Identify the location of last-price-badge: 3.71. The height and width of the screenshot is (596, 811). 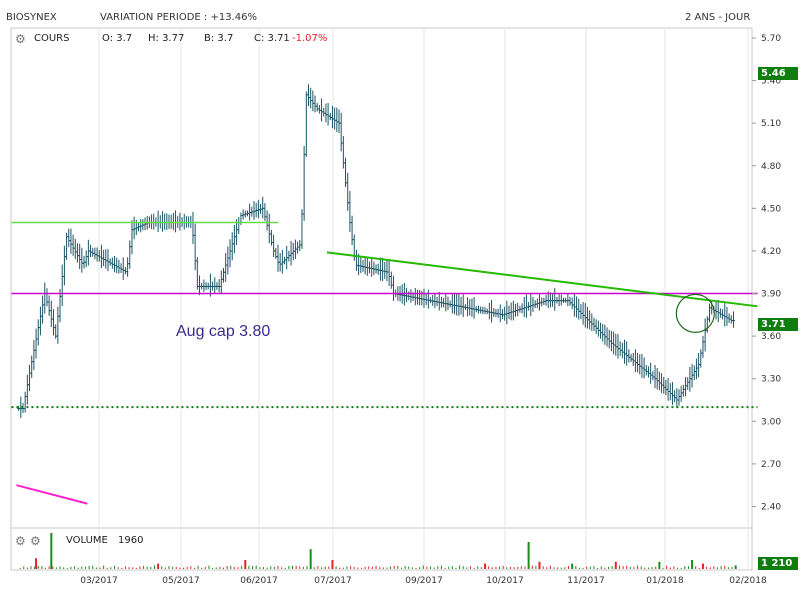
(778, 324).